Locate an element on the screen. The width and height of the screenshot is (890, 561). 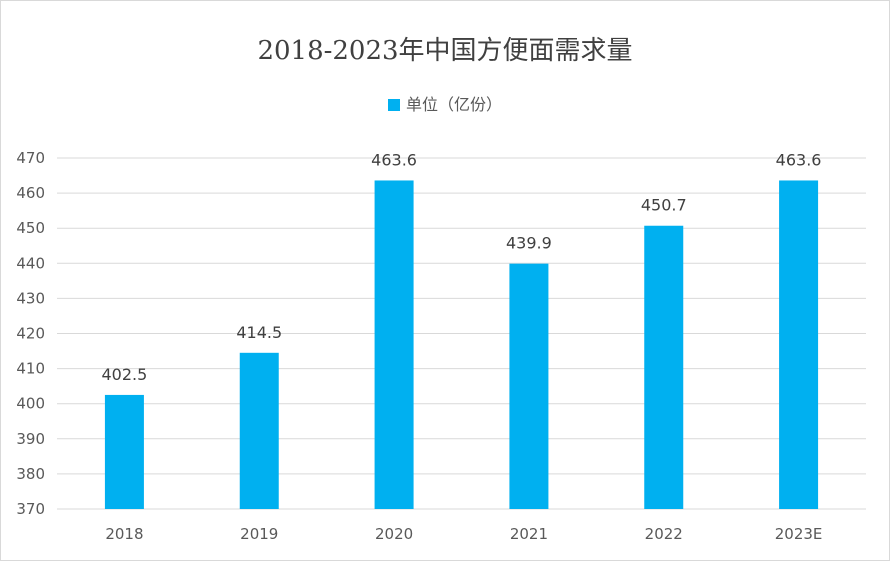
y-tick-label: 380 is located at coordinates (30, 474).